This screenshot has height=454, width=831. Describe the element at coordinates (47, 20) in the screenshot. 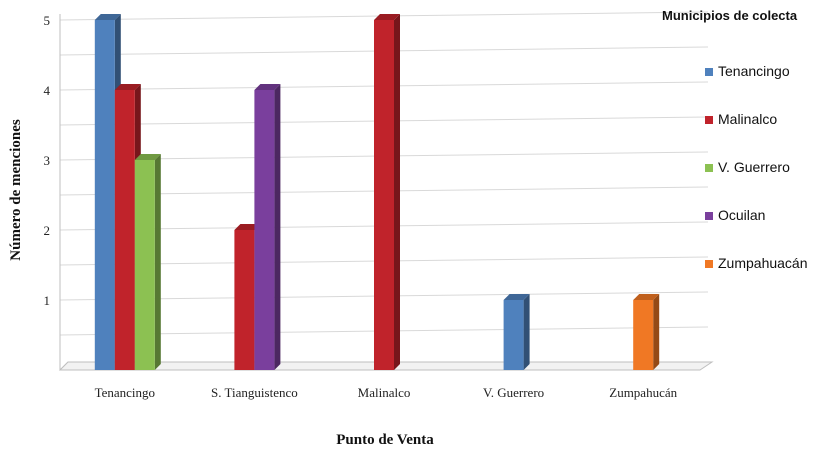

I see `y-tick-label: 5` at that location.